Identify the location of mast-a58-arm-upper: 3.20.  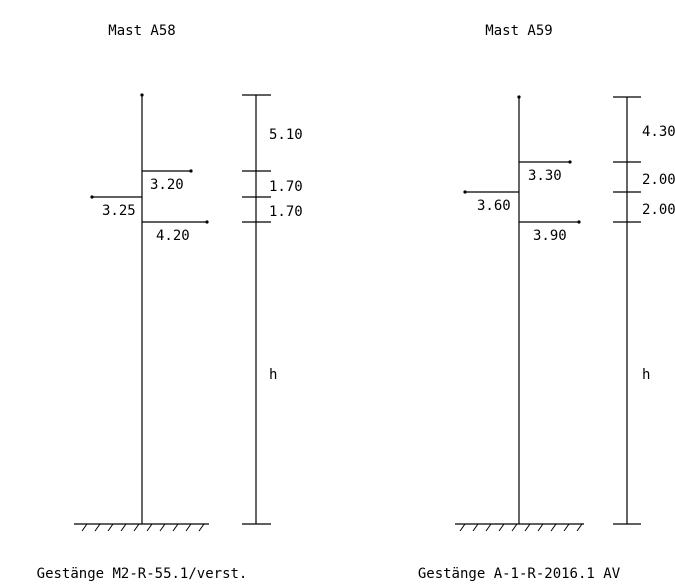
(167, 181).